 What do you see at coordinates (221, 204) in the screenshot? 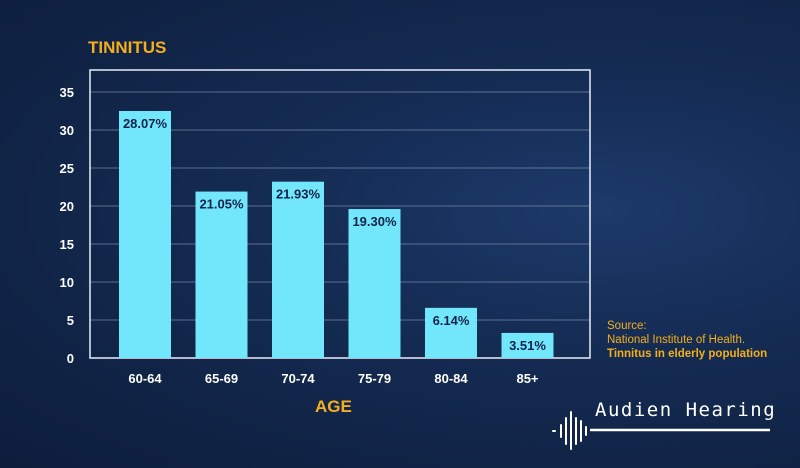
I see `data-label: 21.05%` at bounding box center [221, 204].